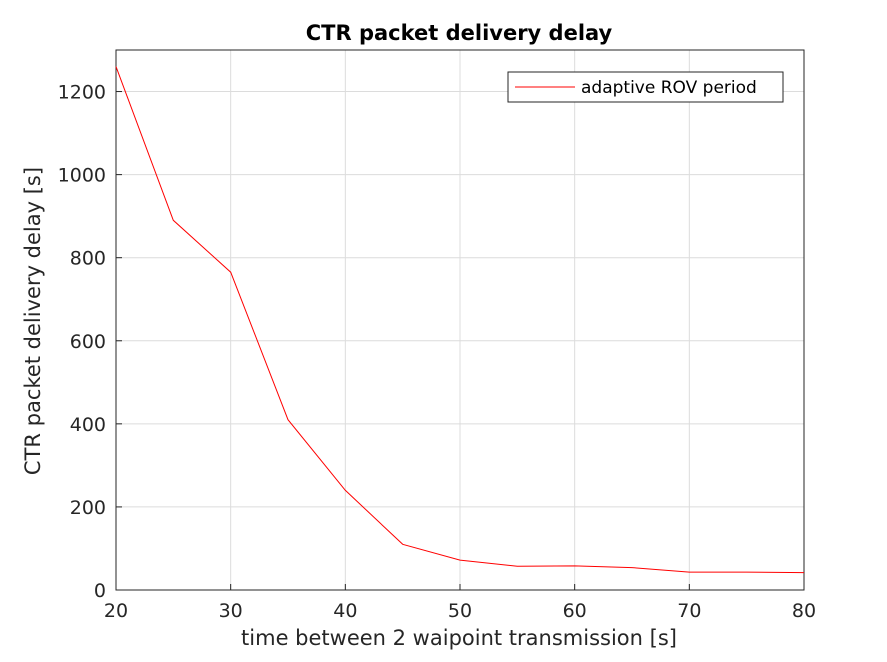 This screenshot has height=662, width=887. What do you see at coordinates (575, 611) in the screenshot?
I see `x-tick-label: 60` at bounding box center [575, 611].